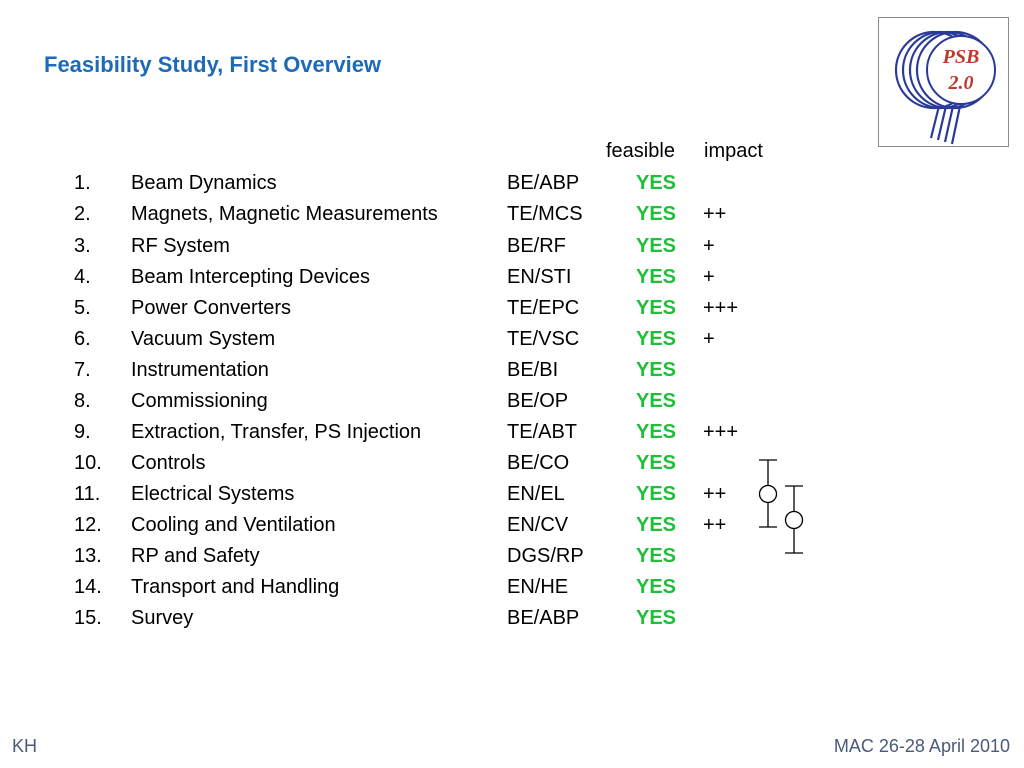 The height and width of the screenshot is (768, 1024). I want to click on table-row: 10. Controls BE/CO YES, so click(450, 463).